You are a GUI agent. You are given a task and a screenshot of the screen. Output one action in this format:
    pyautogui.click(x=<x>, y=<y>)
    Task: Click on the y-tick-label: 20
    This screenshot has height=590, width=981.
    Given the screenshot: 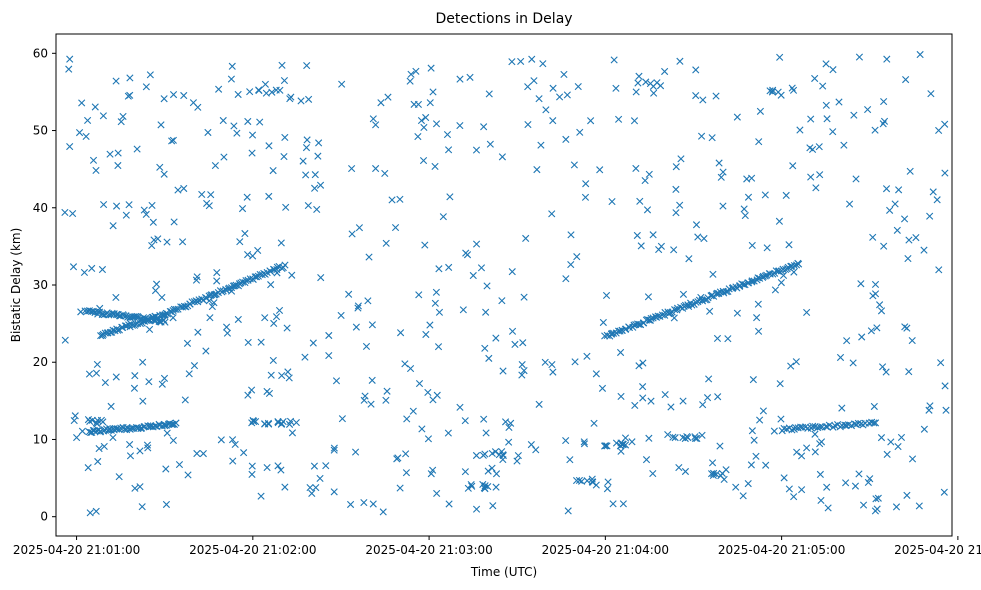 What is the action you would take?
    pyautogui.click(x=40, y=362)
    